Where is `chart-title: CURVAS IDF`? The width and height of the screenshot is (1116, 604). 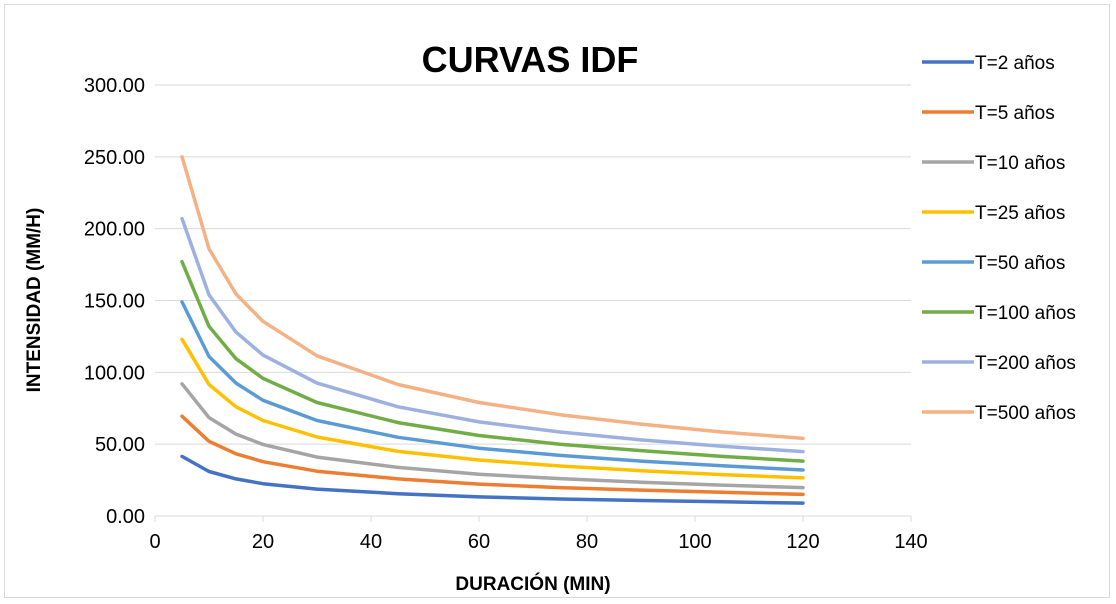 chart-title: CURVAS IDF is located at coordinates (530, 59).